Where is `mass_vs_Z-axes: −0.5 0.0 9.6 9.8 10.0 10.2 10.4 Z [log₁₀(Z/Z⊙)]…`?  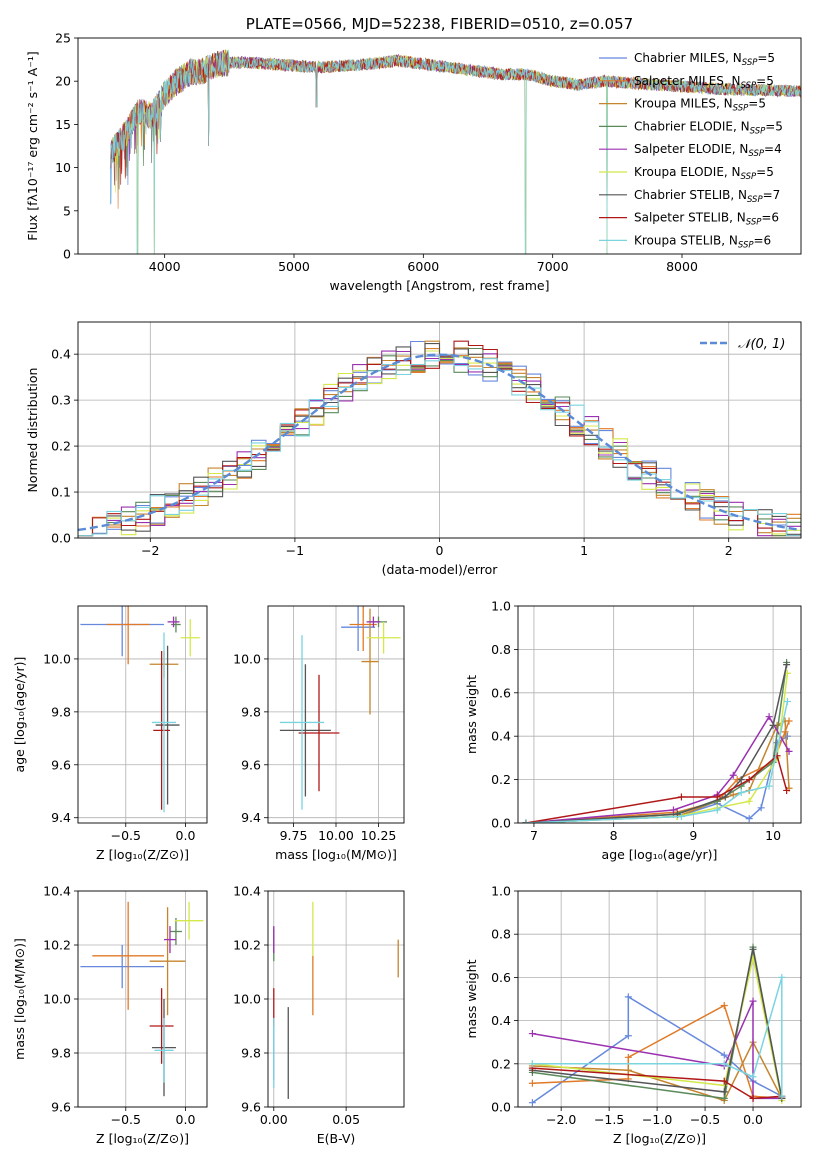 mass_vs_Z-axes: −0.5 0.0 9.6 9.8 10.0 10.2 10.4 Z [log₁₀(Z/Z⊙)]… is located at coordinates (110, 1015).